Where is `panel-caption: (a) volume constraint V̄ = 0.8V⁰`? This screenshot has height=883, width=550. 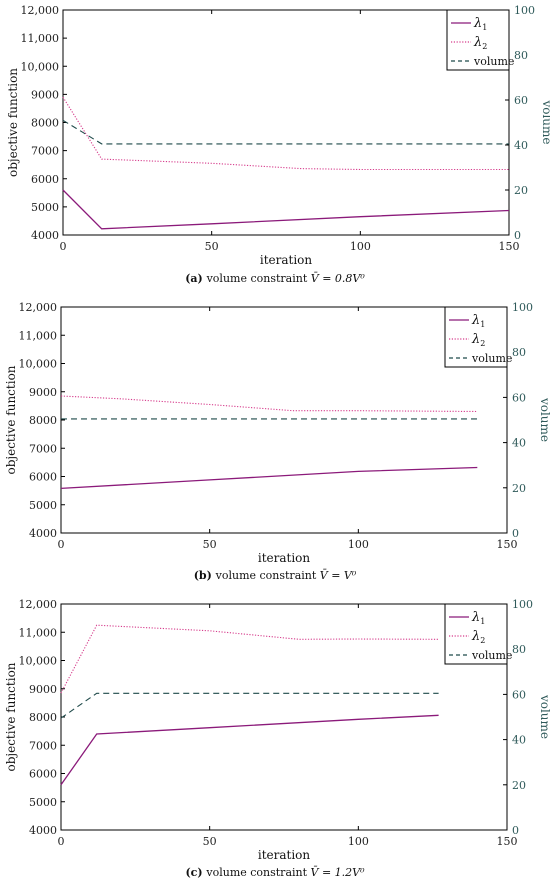 panel-caption: (a) volume constraint V̄ = 0.8V⁰ is located at coordinates (275, 278).